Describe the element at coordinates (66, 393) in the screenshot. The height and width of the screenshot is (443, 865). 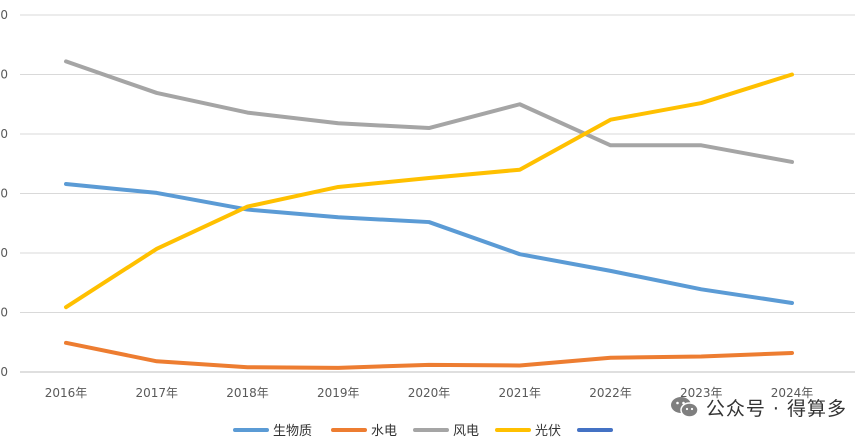
I see `x-tick-label: 2016年` at that location.